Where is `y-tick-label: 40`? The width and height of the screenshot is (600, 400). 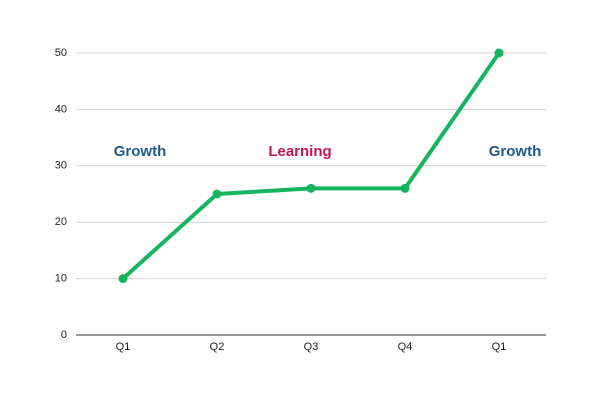 y-tick-label: 40 is located at coordinates (61, 109).